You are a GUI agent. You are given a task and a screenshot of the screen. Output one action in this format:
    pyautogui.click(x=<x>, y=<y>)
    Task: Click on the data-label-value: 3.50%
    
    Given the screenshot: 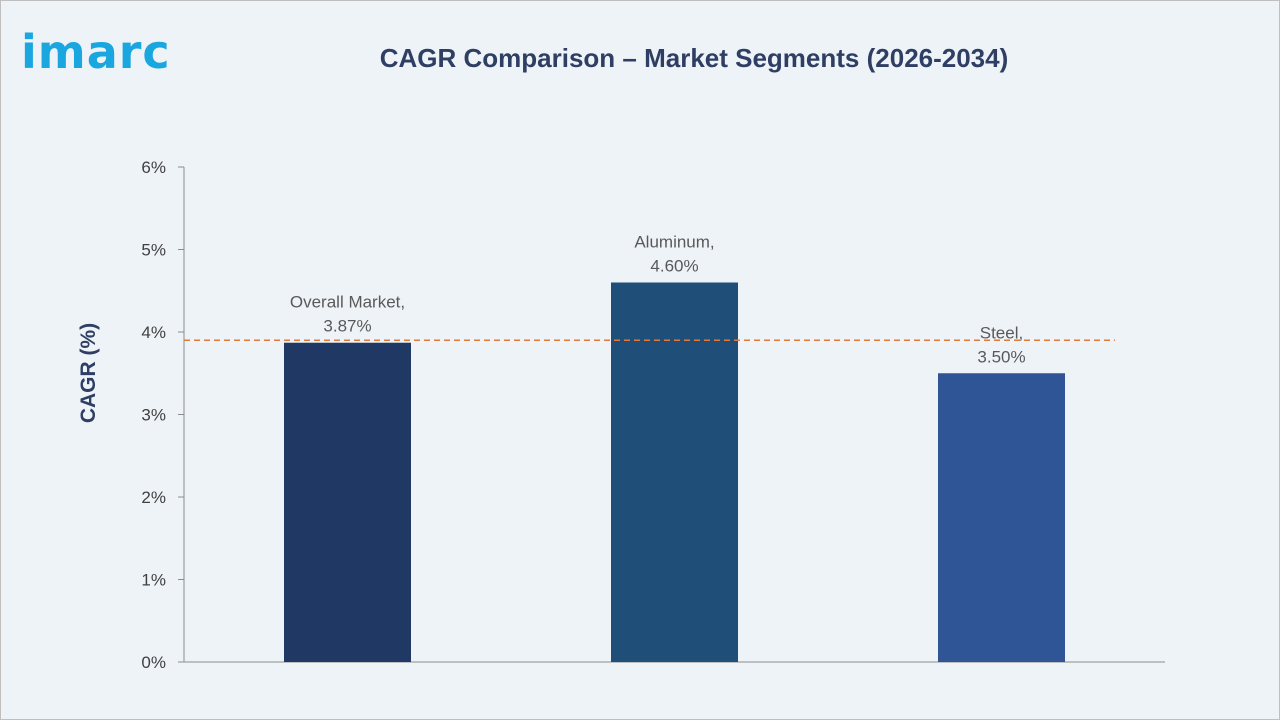 What is the action you would take?
    pyautogui.click(x=1001, y=356)
    